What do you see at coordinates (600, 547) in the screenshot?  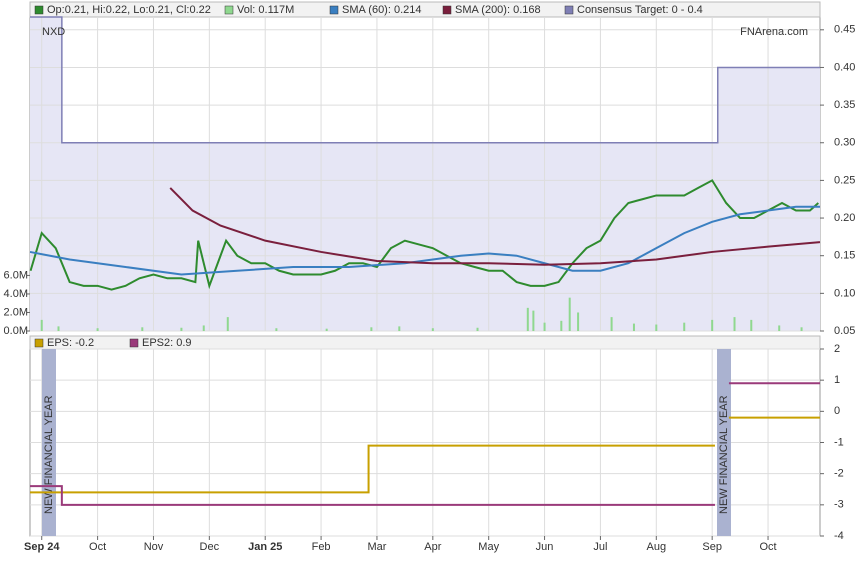 I see `x-tick-label: Jul` at bounding box center [600, 547].